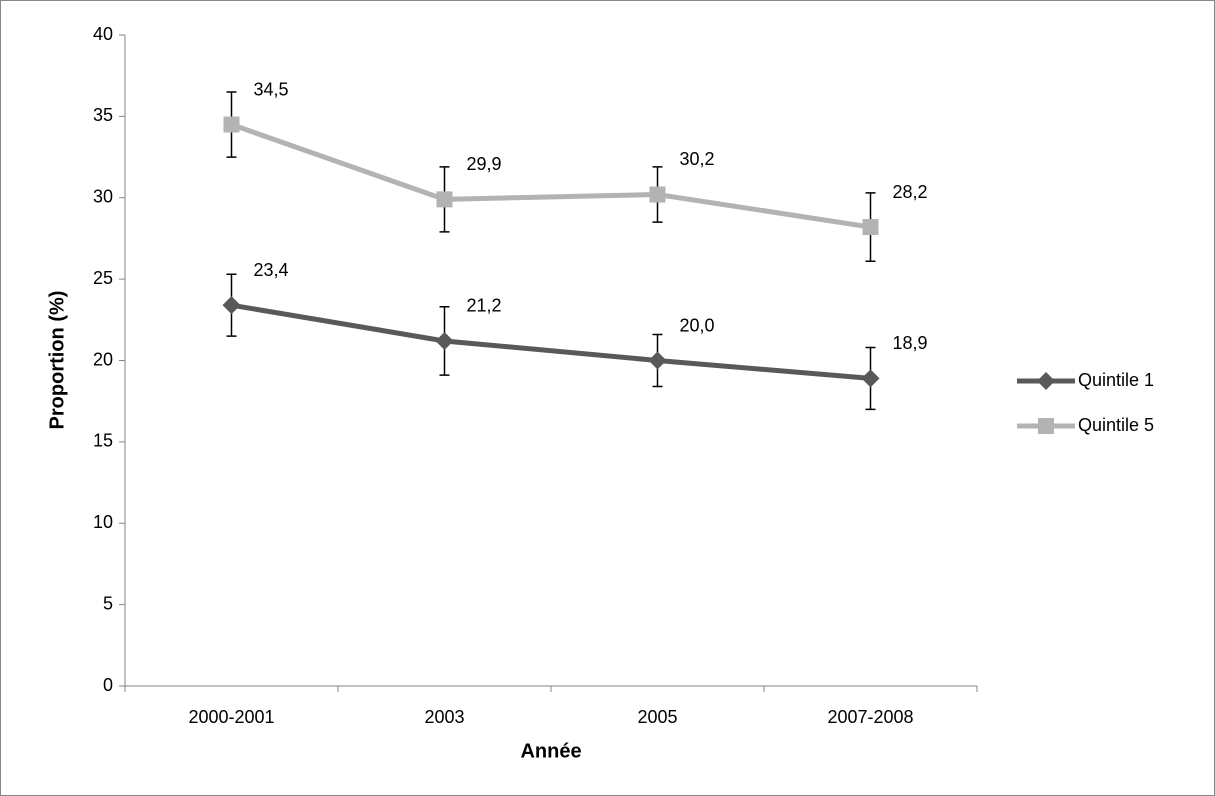 The image size is (1215, 796). Describe the element at coordinates (57, 360) in the screenshot. I see `y-axis-title: Proportion (%)` at that location.